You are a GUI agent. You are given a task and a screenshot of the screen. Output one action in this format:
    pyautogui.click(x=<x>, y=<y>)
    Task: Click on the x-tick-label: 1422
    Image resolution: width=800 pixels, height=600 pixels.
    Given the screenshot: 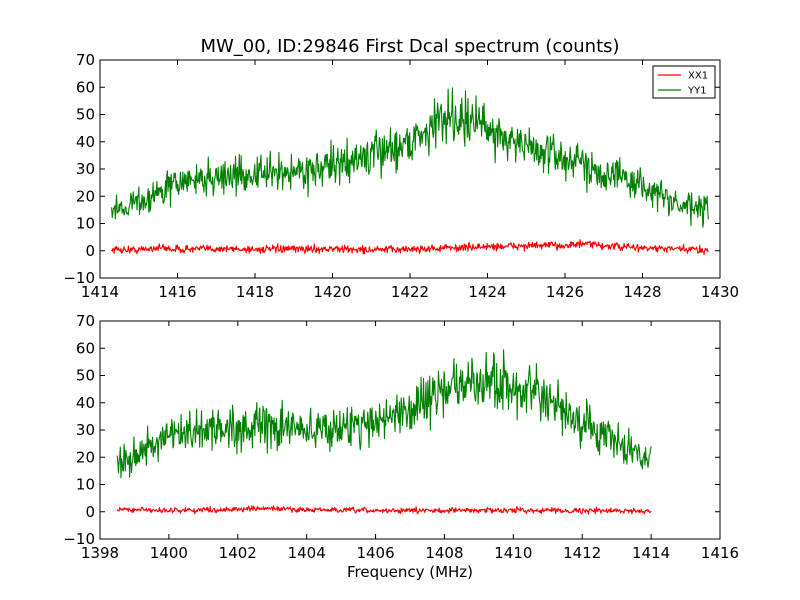 What is the action you would take?
    pyautogui.click(x=410, y=292)
    